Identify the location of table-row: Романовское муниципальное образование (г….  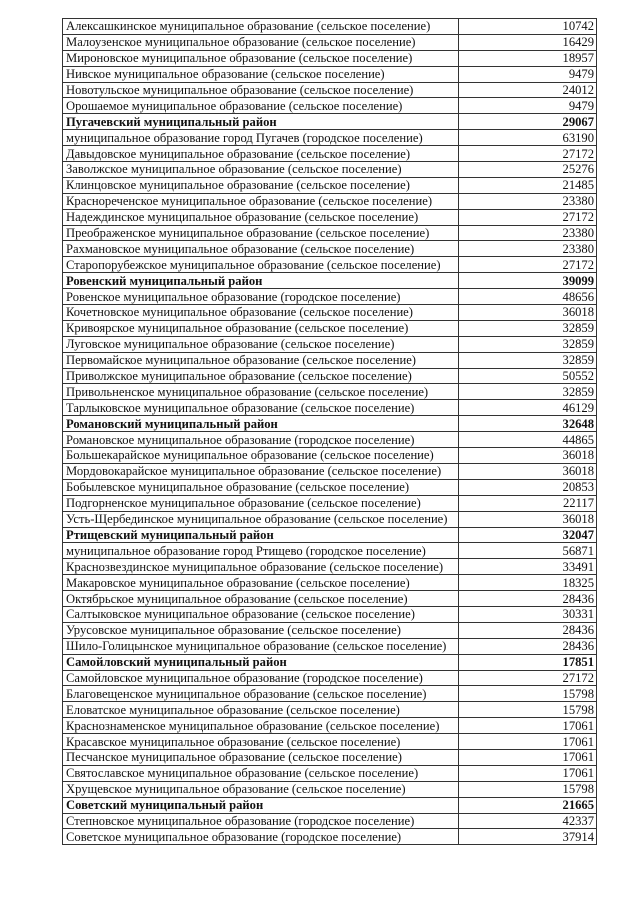
(329, 440).